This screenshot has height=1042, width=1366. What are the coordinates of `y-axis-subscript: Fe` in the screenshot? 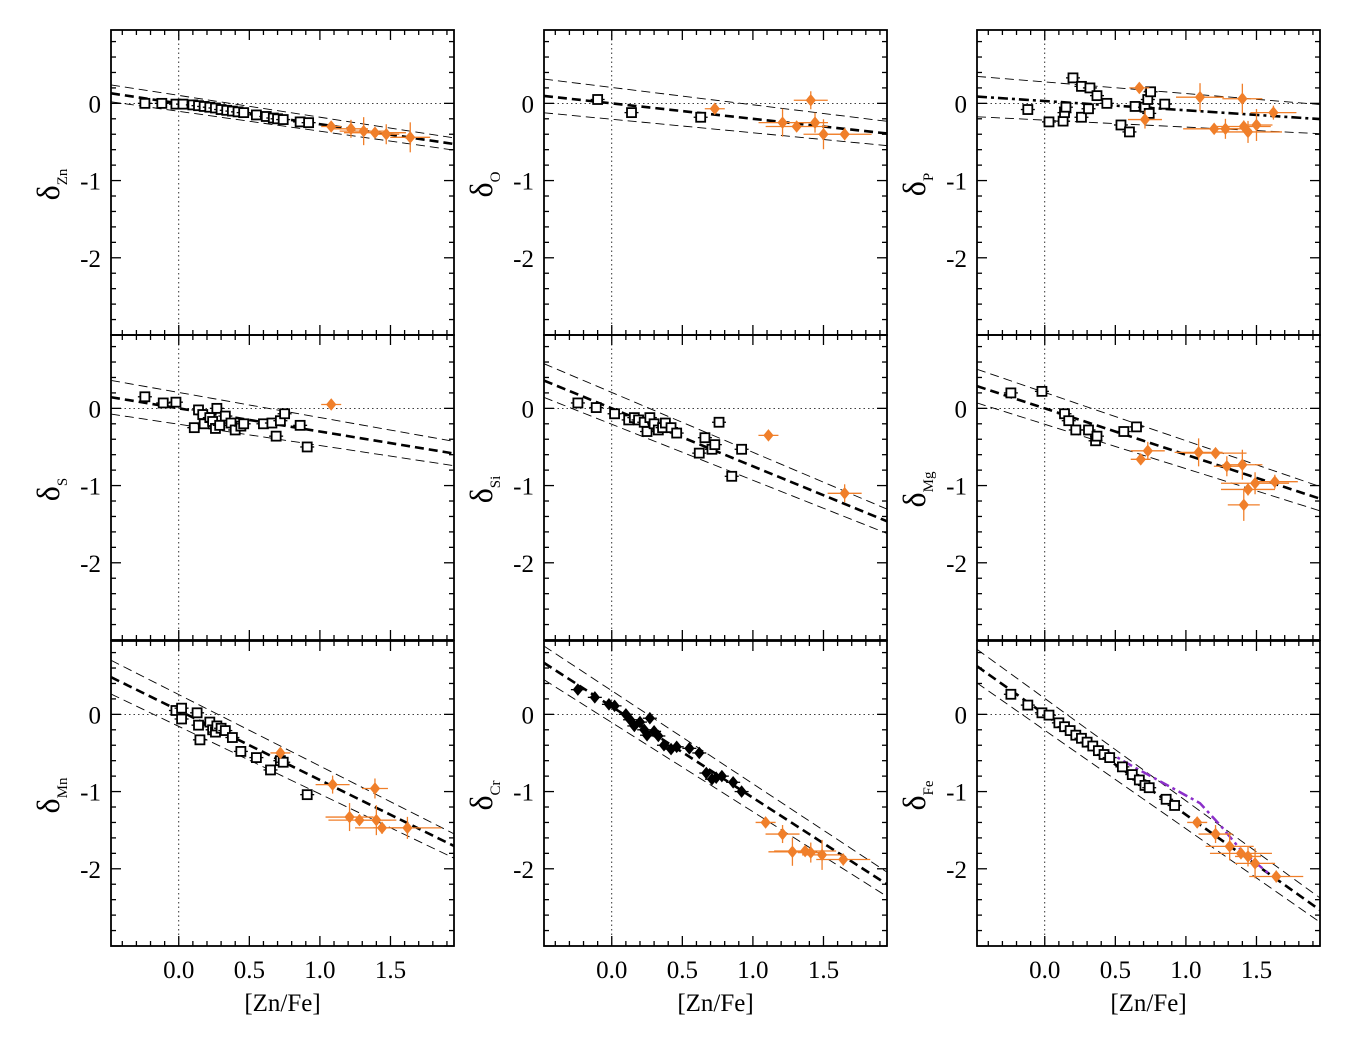 It's located at (929, 787).